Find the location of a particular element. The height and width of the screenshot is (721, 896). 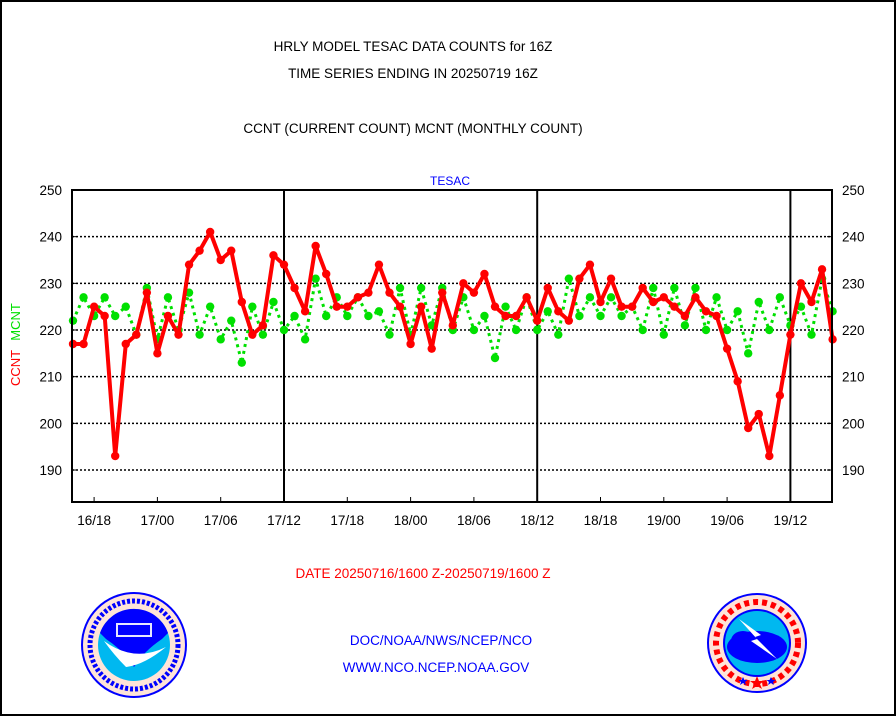

website-link: WWW.NCO.NCEP.NOAA.GOV is located at coordinates (436, 667).